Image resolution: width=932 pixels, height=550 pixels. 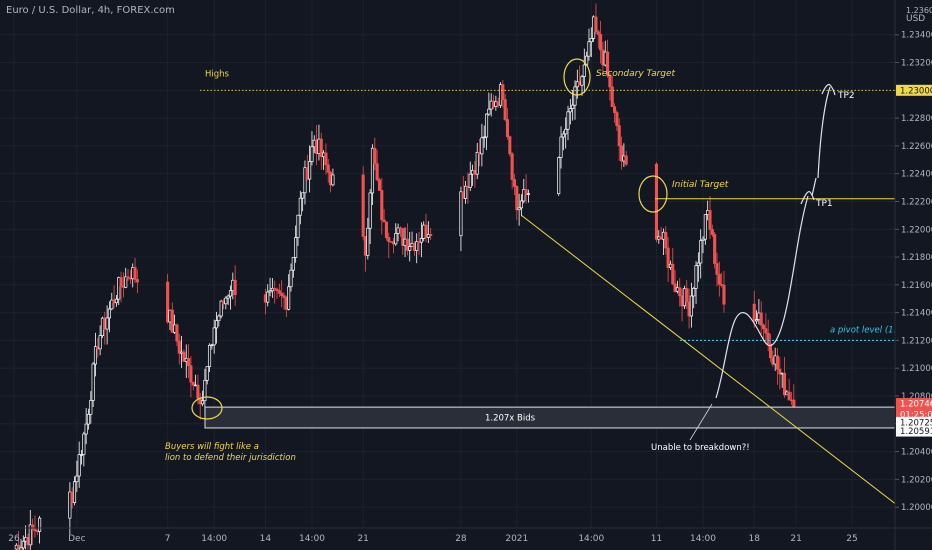 I want to click on bids-zone-label: 1.207x Bids, so click(x=510, y=419).